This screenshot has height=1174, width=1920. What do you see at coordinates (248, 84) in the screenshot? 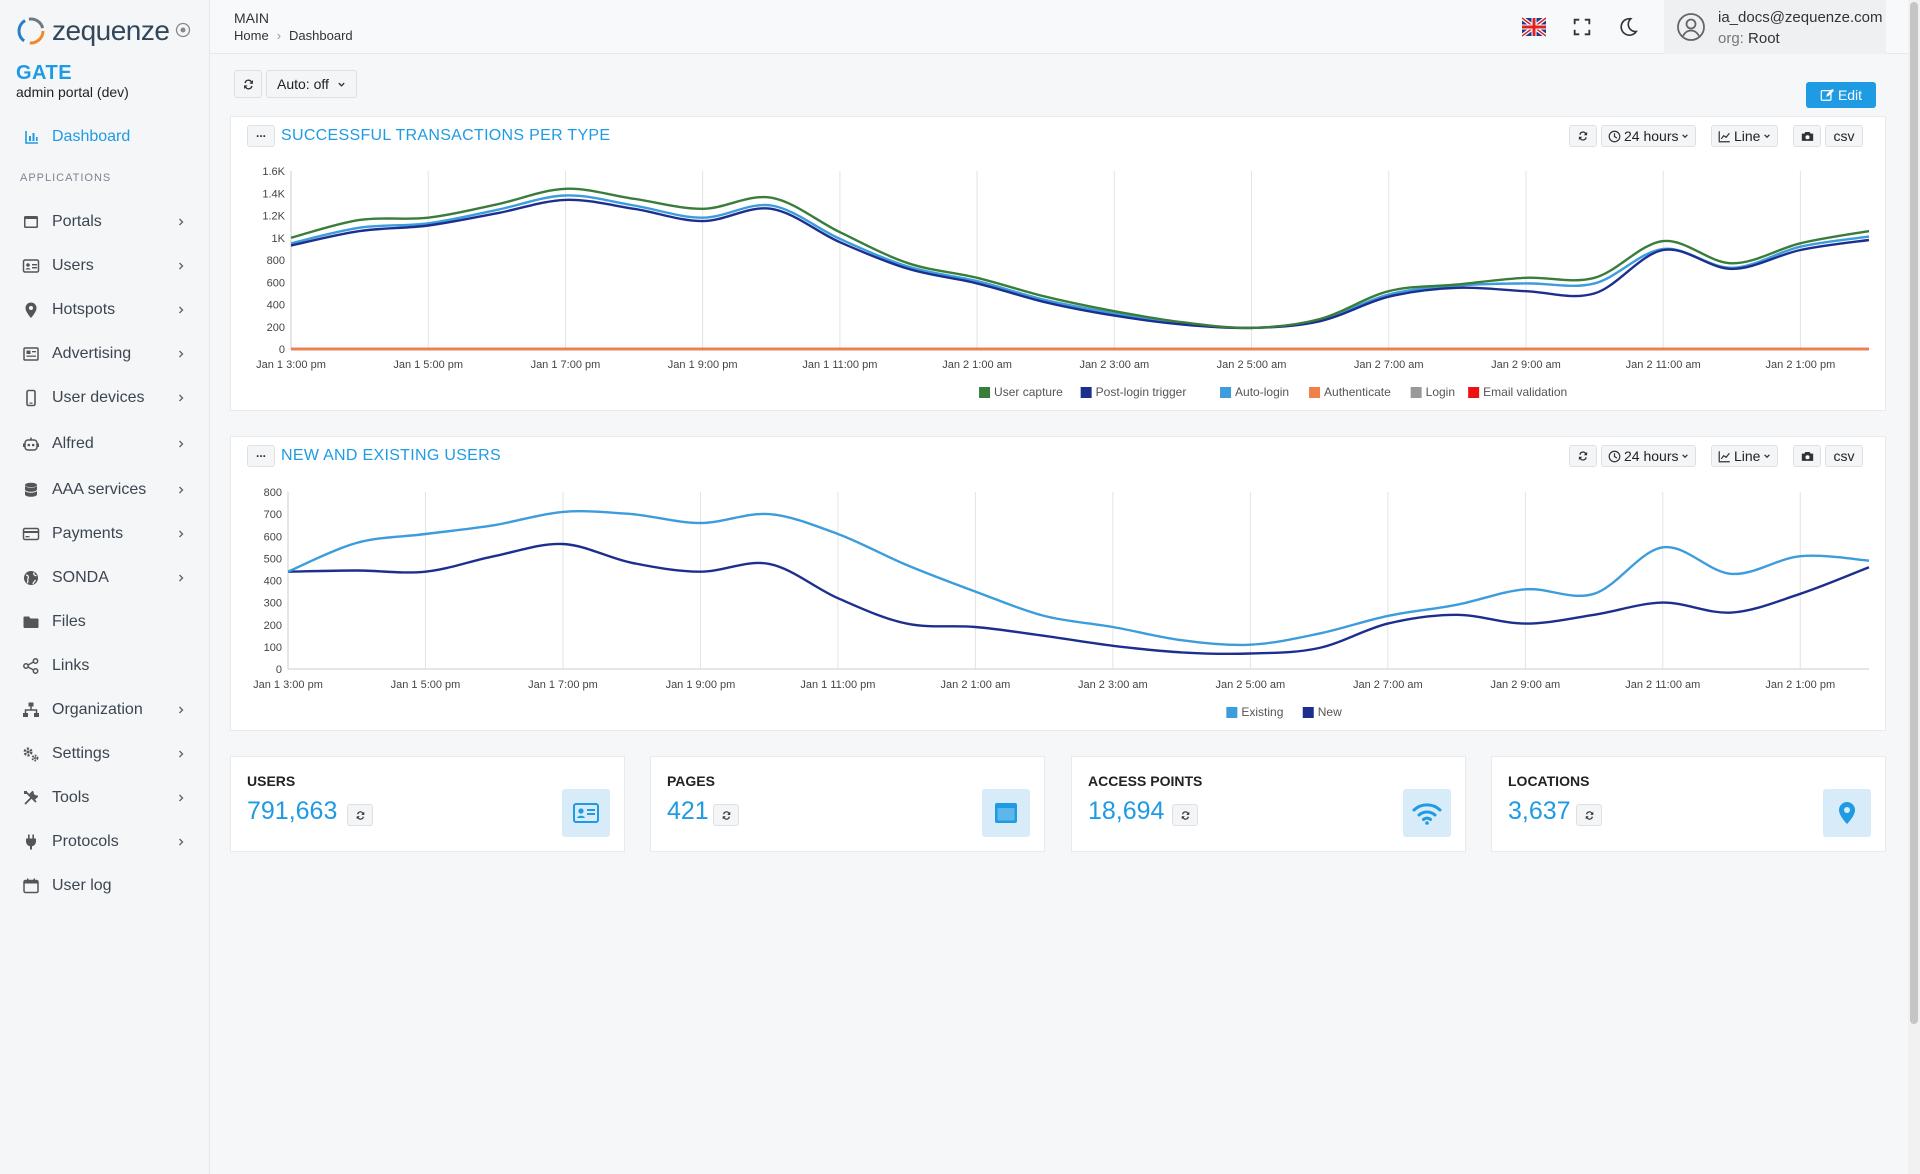
I see `dashboard-refresh-button` at bounding box center [248, 84].